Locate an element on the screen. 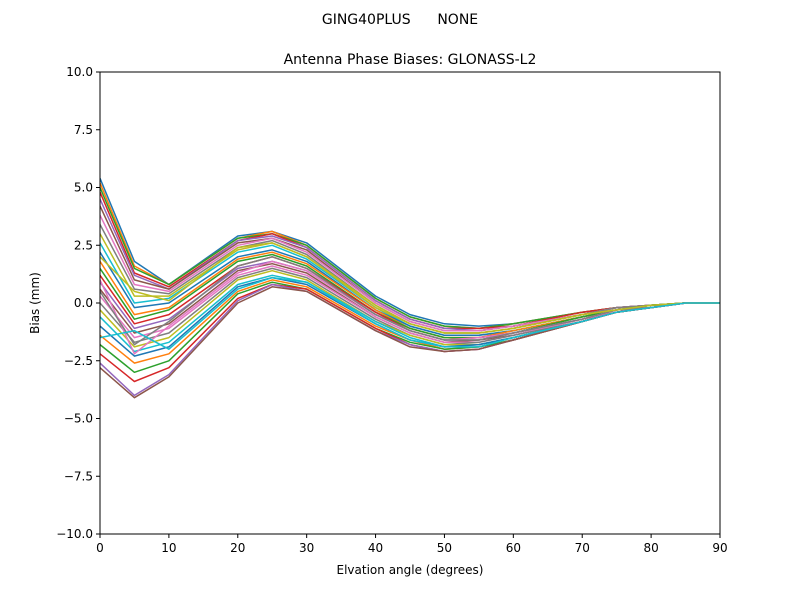 The width and height of the screenshot is (800, 600). x-axis-label: Elvation angle (degrees) is located at coordinates (410, 570).